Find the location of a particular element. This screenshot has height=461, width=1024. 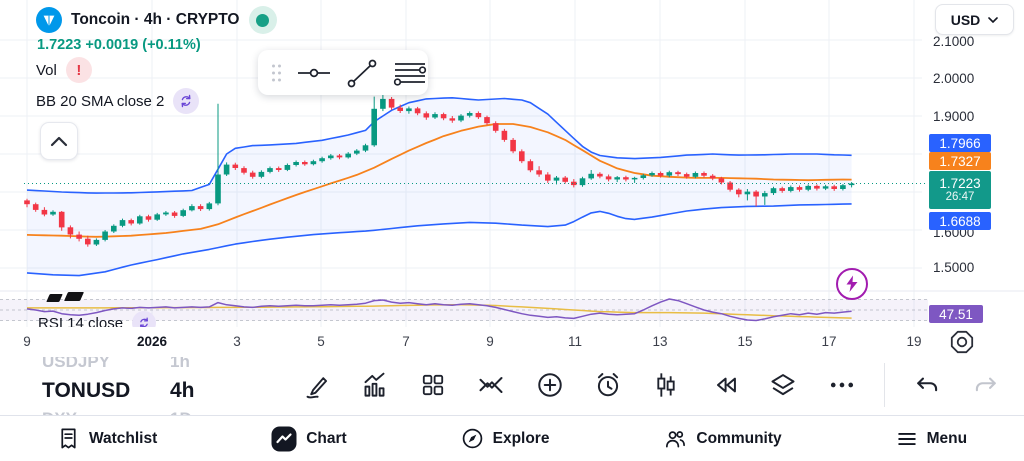

time-axis: 9 2026 3 5 7 9 11 13 15 17 19 is located at coordinates (512, 342).